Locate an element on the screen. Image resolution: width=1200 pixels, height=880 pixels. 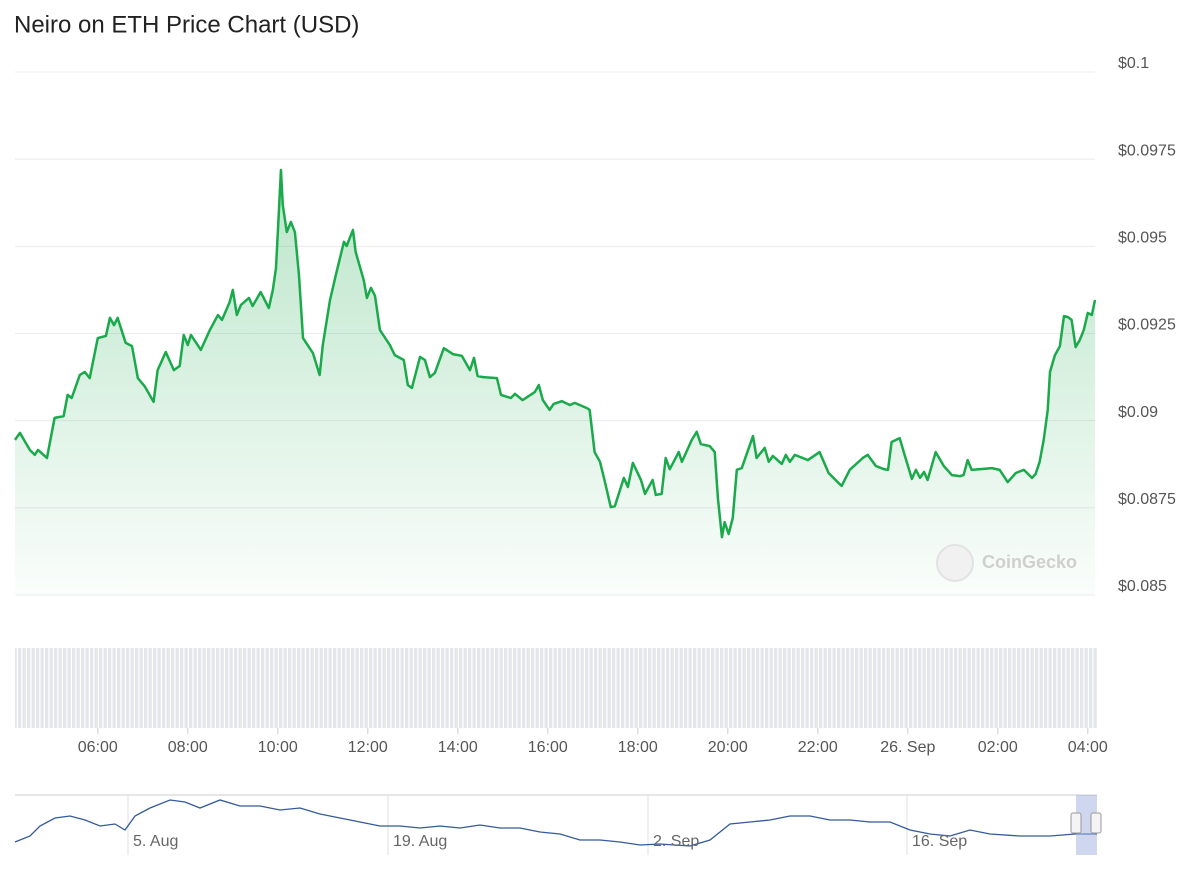
y-tick-label: $0.095 is located at coordinates (1142, 238).